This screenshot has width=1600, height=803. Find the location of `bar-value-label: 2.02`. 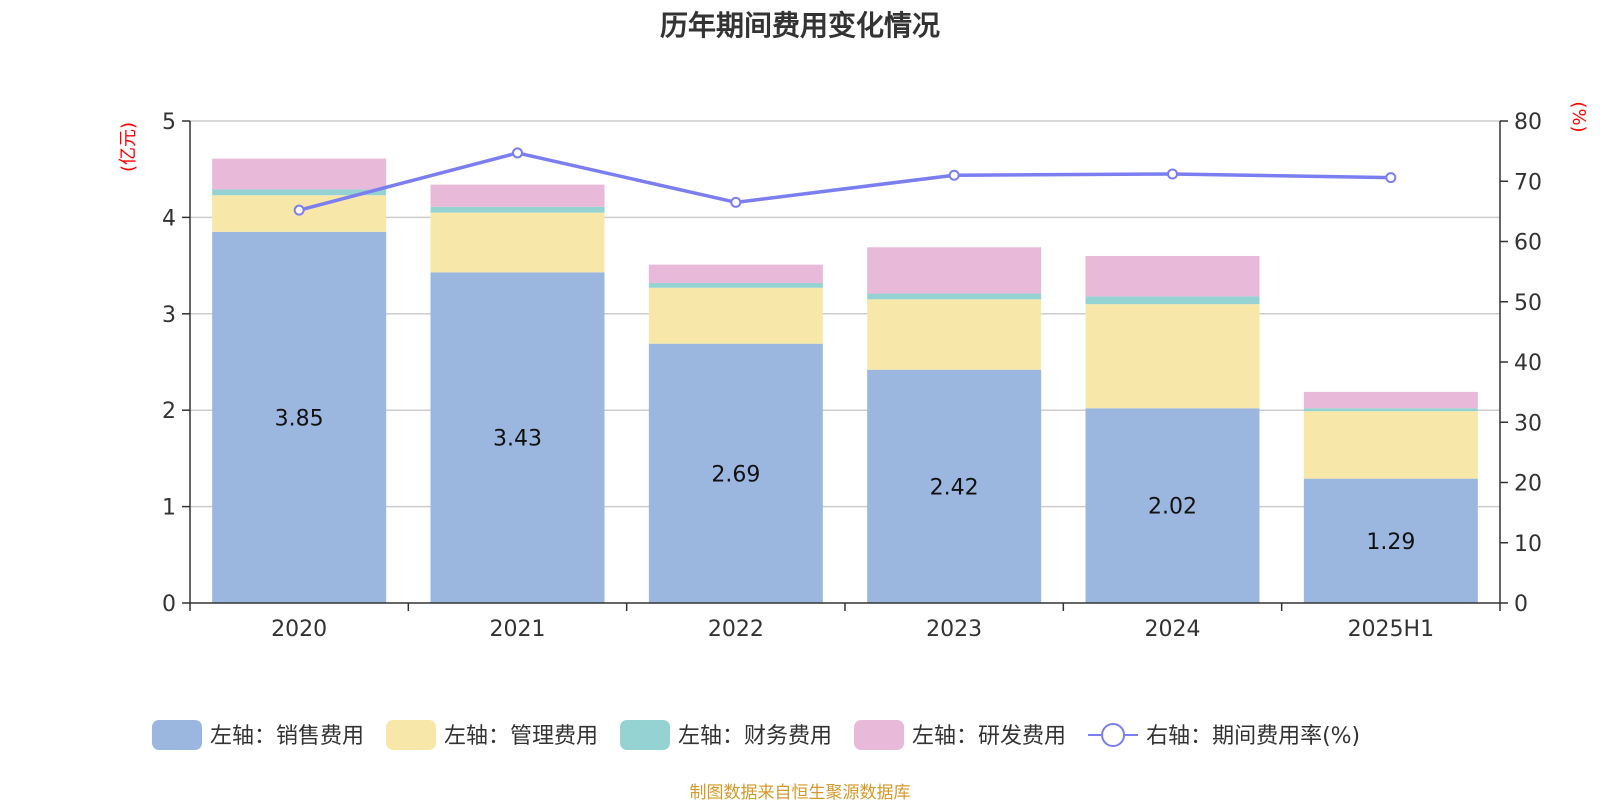

bar-value-label: 2.02 is located at coordinates (1172, 507).